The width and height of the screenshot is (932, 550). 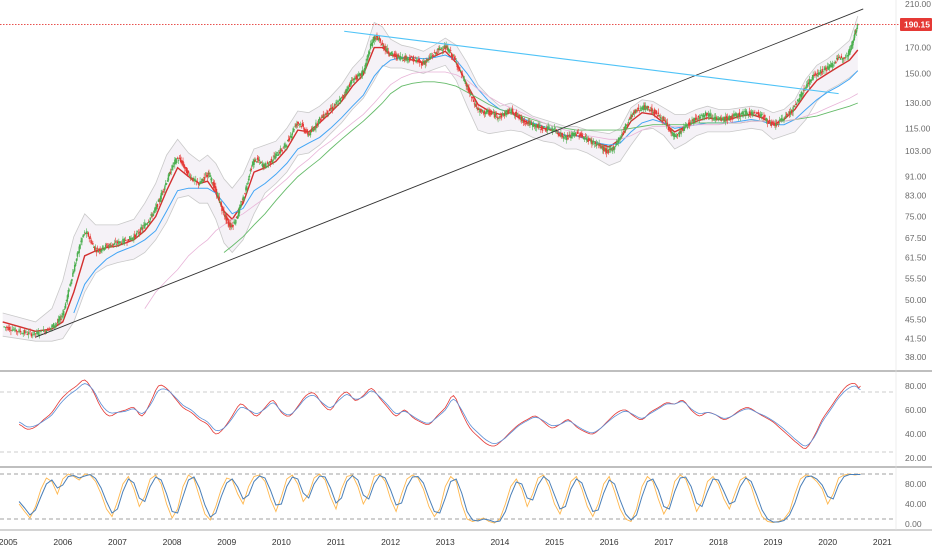 I want to click on stochastic-panel, so click(x=448, y=498).